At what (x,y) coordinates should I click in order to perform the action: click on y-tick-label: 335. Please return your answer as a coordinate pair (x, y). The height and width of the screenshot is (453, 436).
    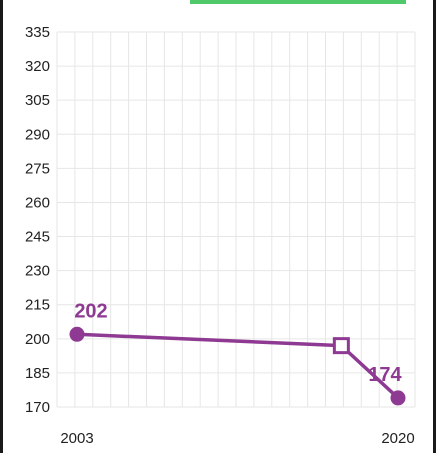
    Looking at the image, I should click on (37, 32).